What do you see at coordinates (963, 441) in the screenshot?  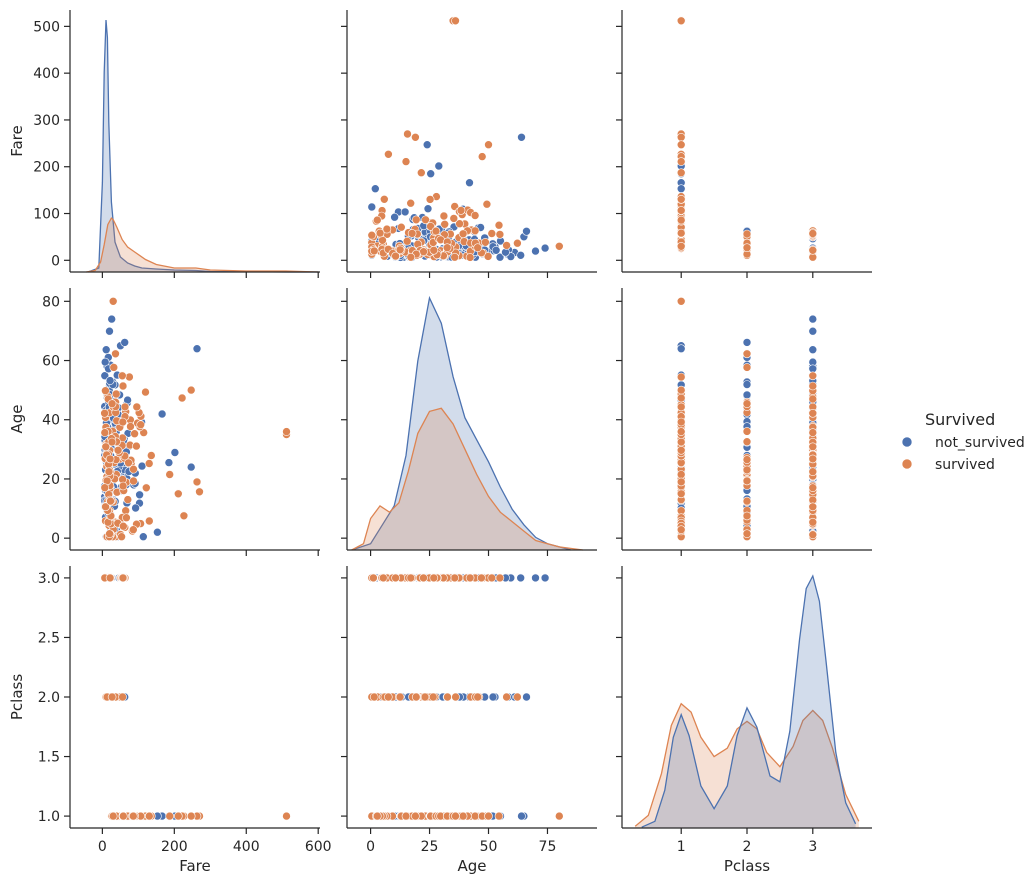 I see `legend: Survived not_survived survived` at bounding box center [963, 441].